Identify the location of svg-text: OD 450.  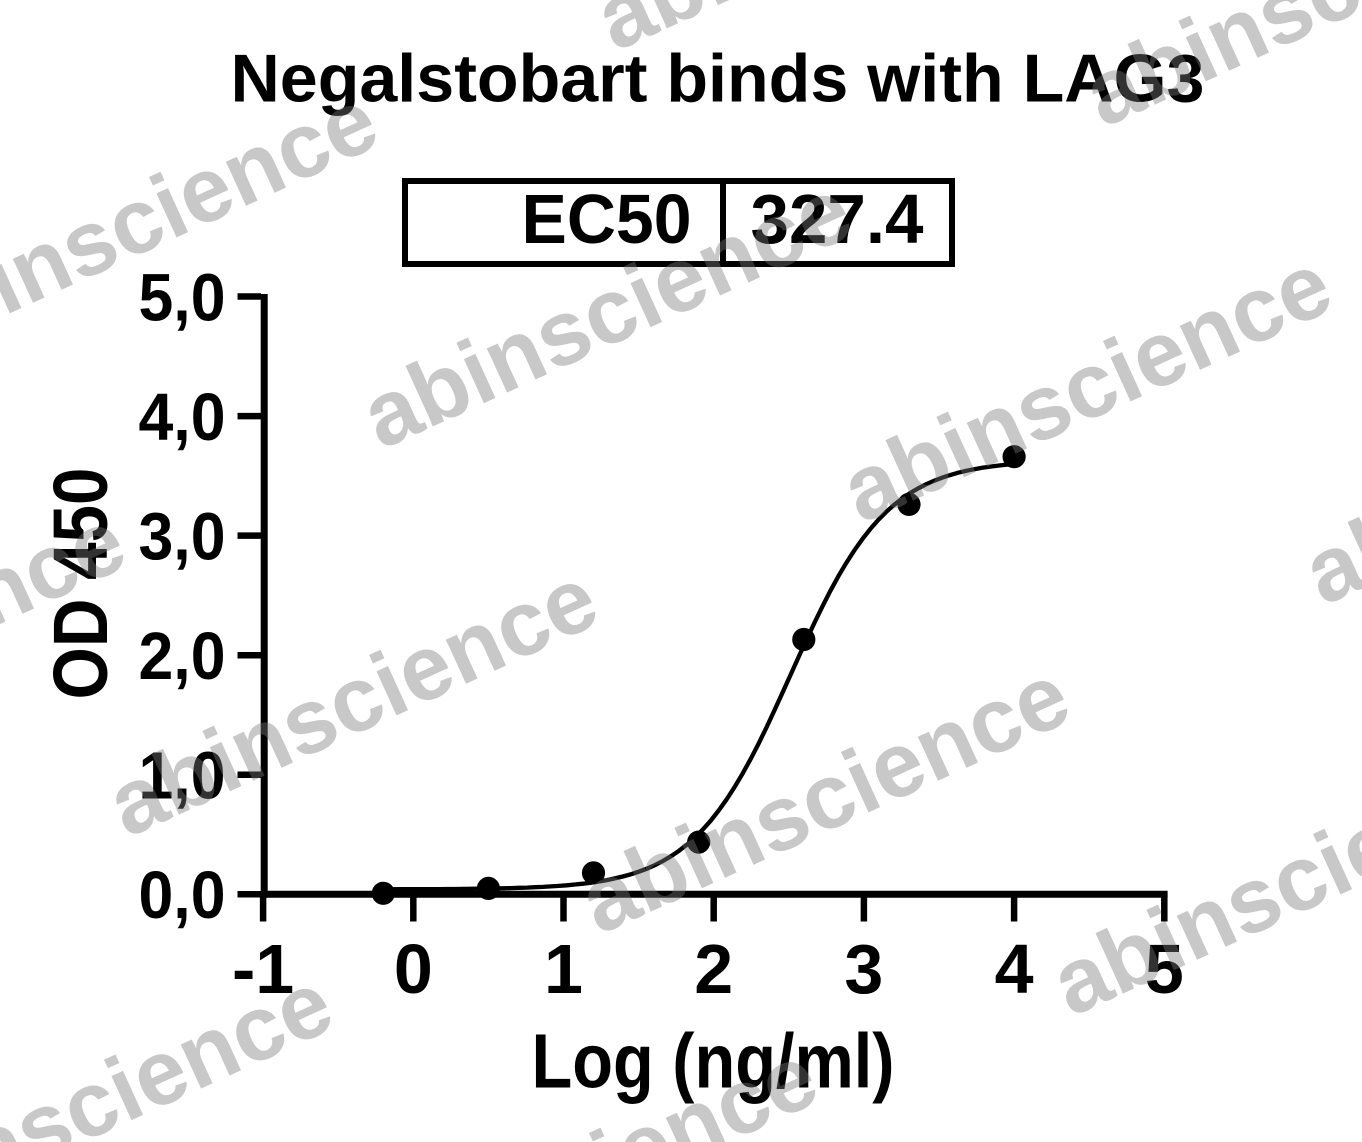
(81, 584).